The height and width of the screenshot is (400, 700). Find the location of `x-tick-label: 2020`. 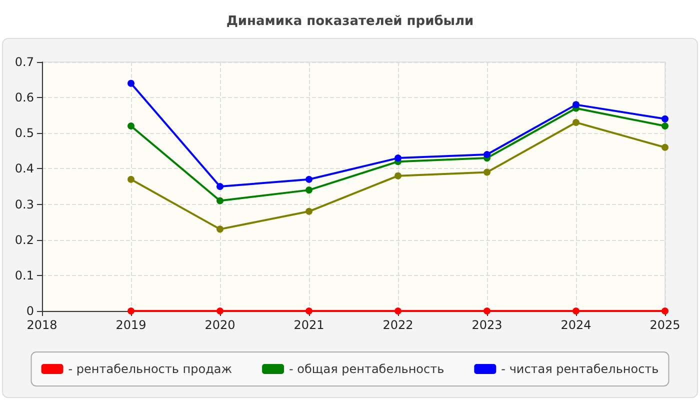

x-tick-label: 2020 is located at coordinates (220, 325).